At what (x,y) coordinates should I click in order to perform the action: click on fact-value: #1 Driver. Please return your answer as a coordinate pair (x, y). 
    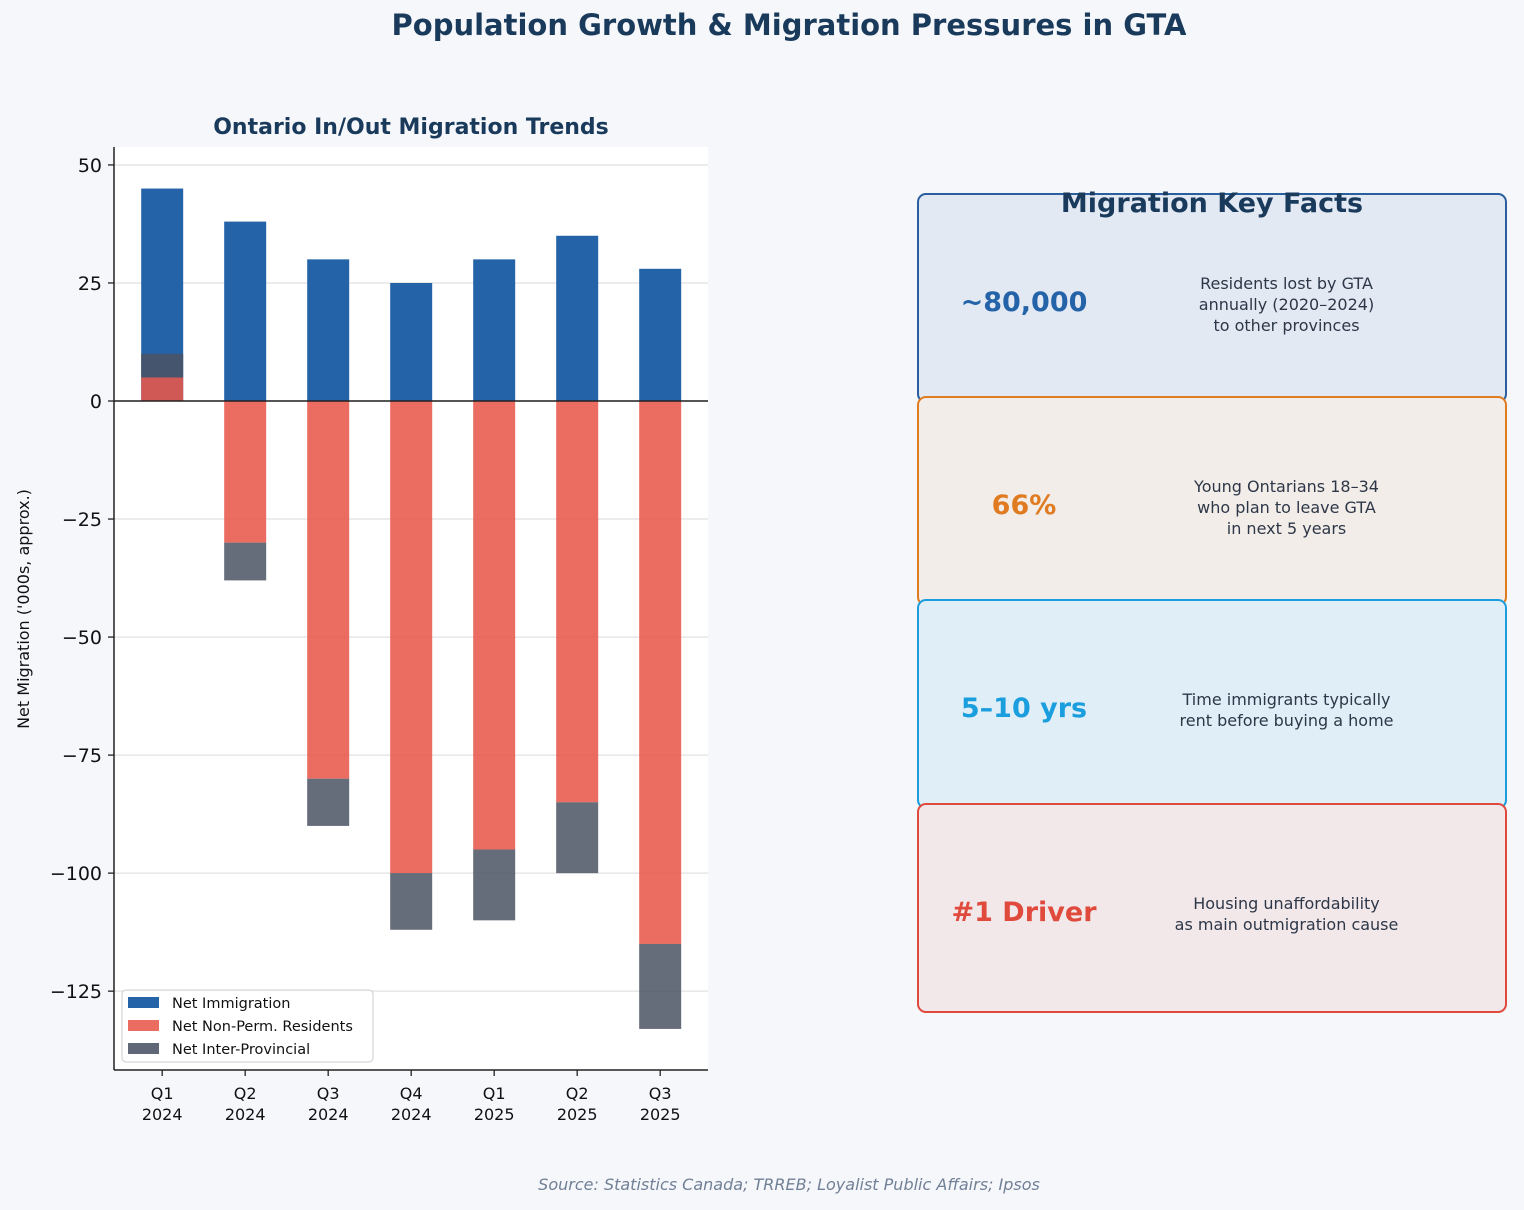
    Looking at the image, I should click on (1024, 912).